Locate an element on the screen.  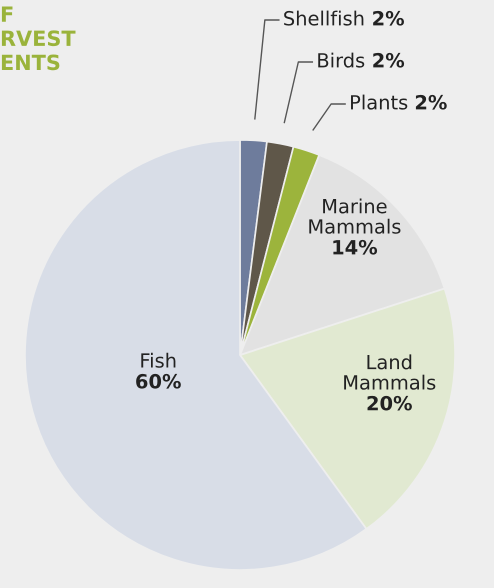
slice-label: Marine Mammals is located at coordinates (354, 216).